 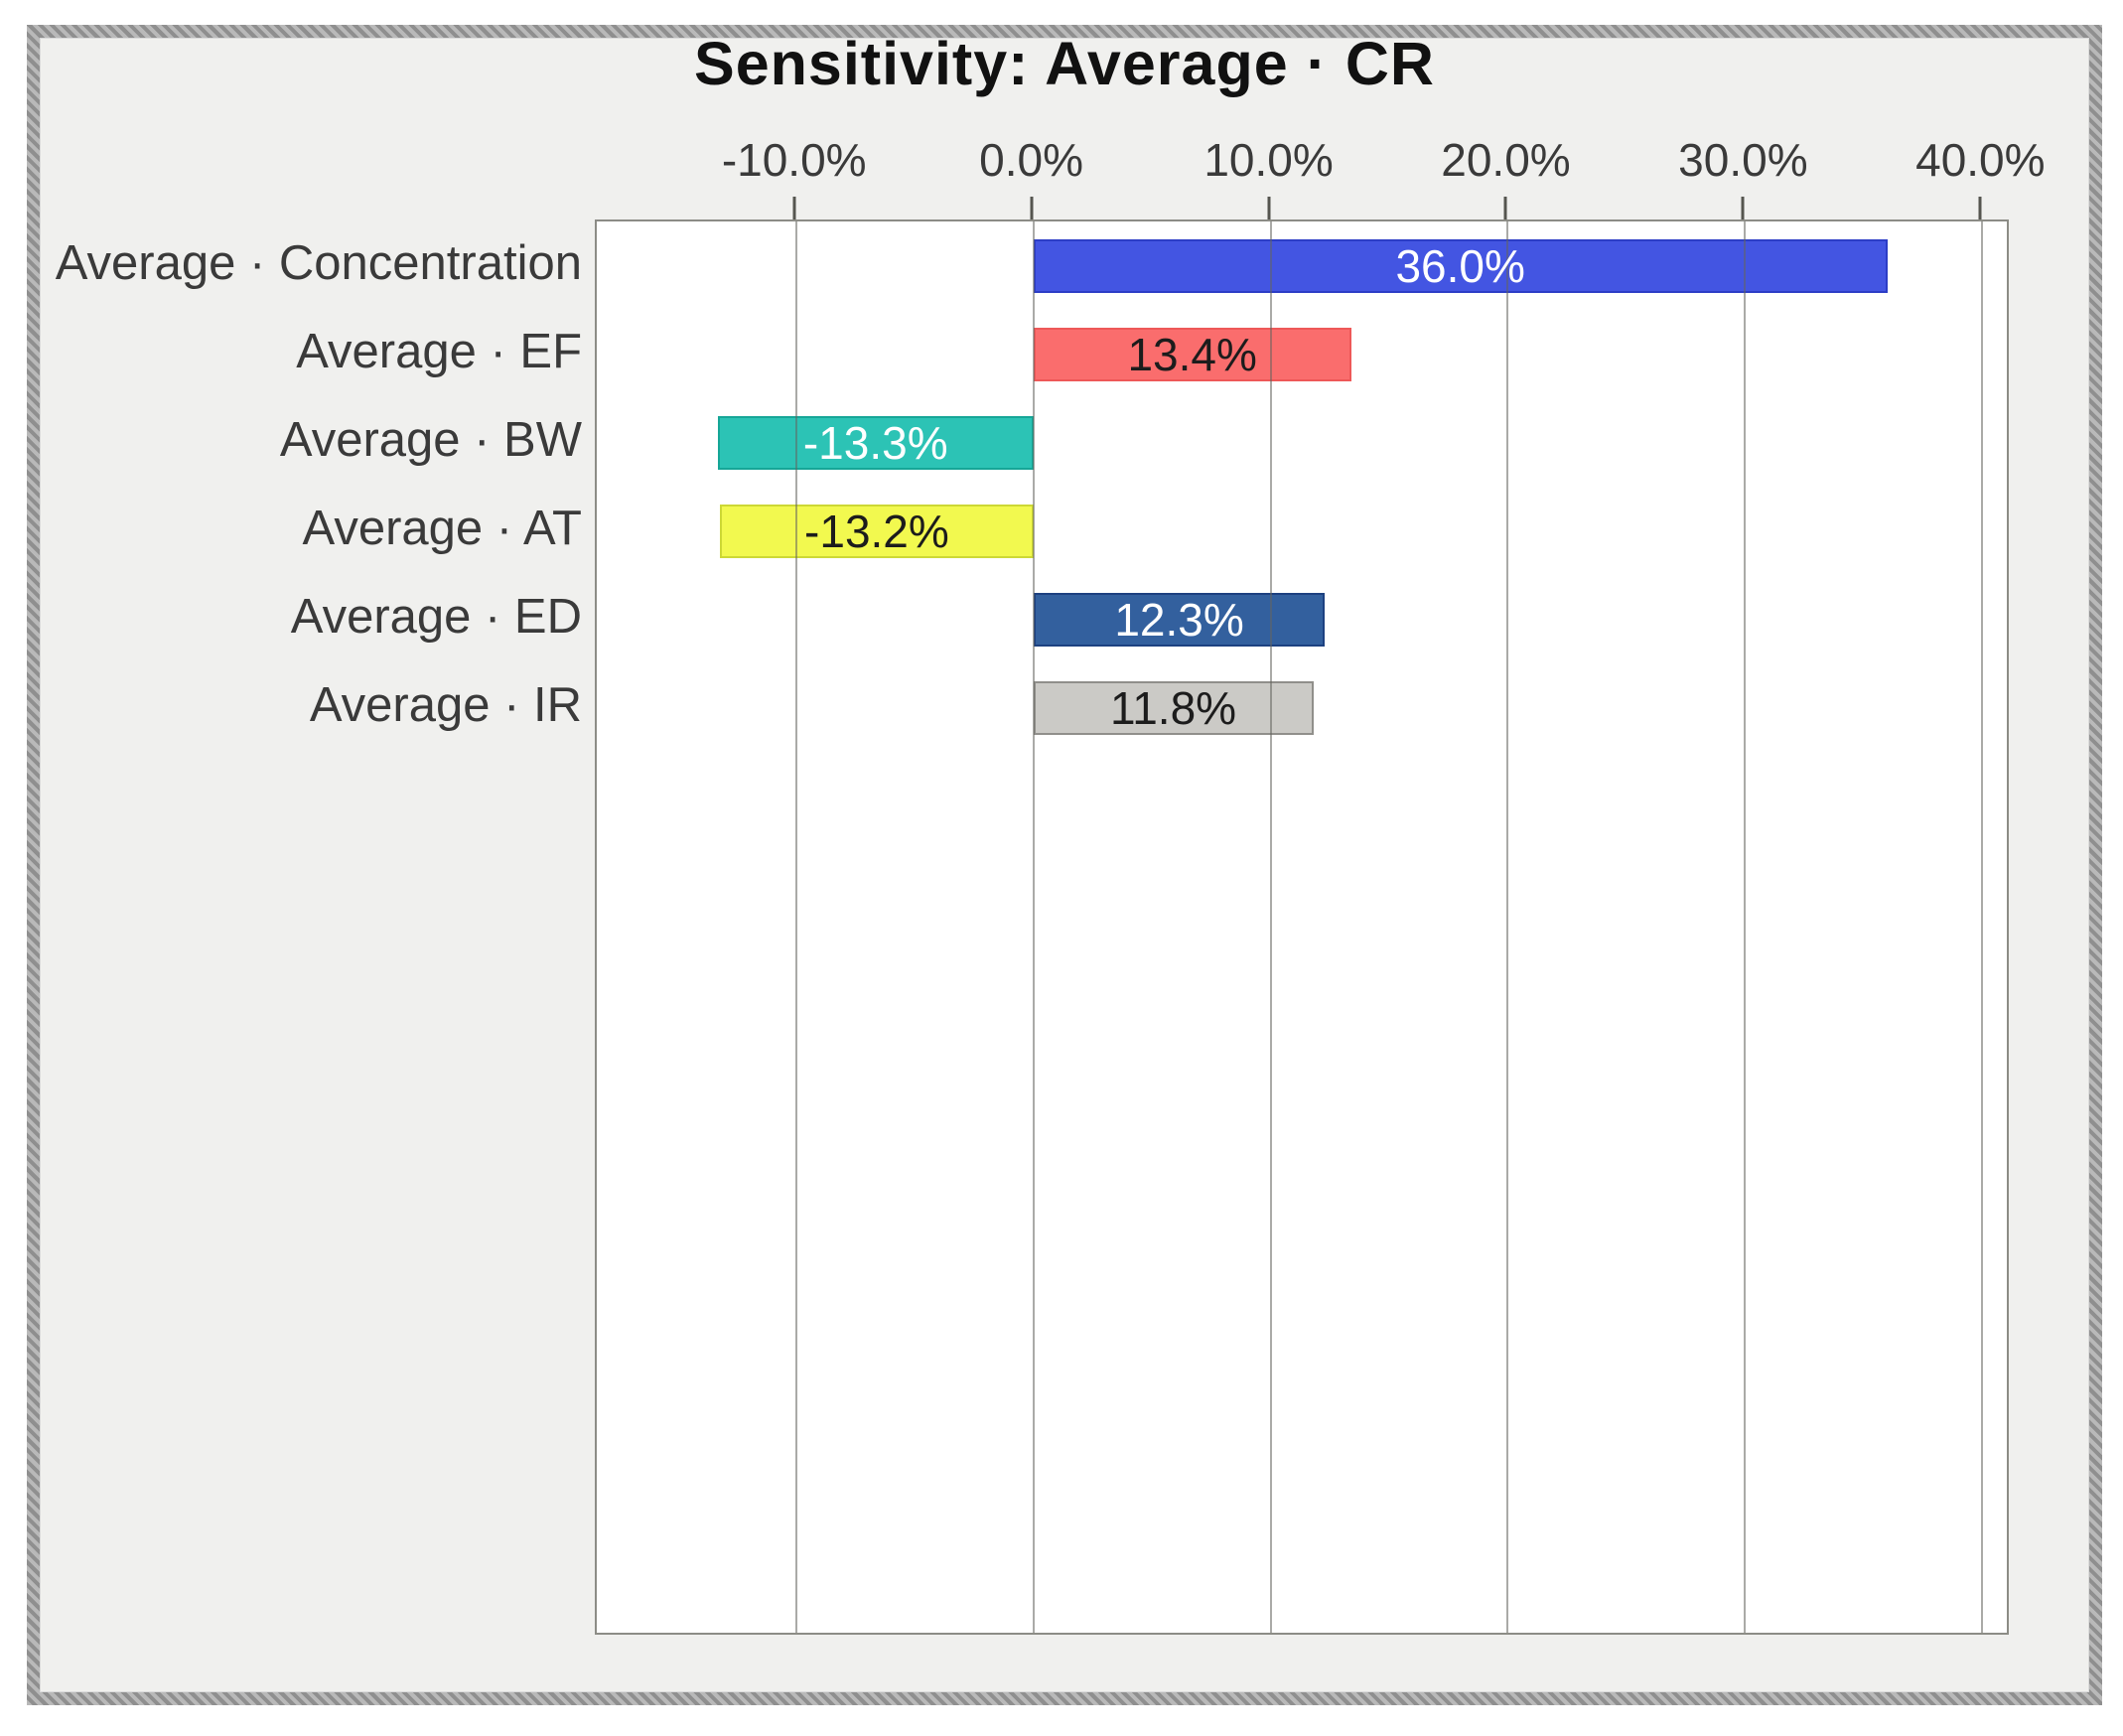 I want to click on x-tick-label: -10.0%, so click(x=794, y=160).